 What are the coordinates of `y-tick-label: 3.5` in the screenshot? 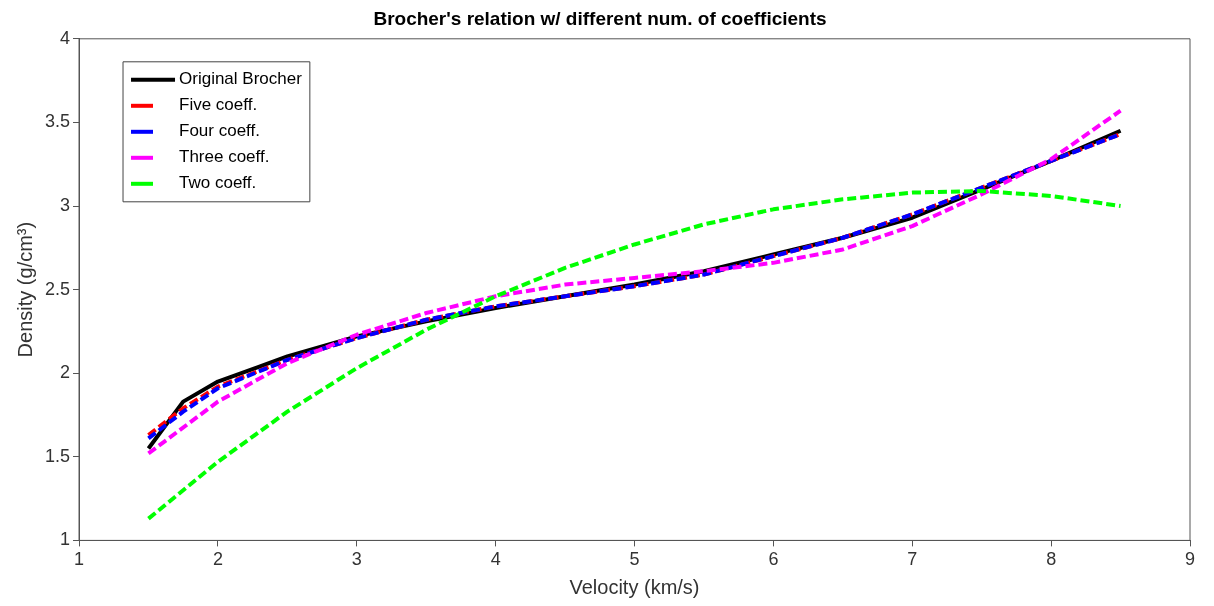 It's located at (57, 121).